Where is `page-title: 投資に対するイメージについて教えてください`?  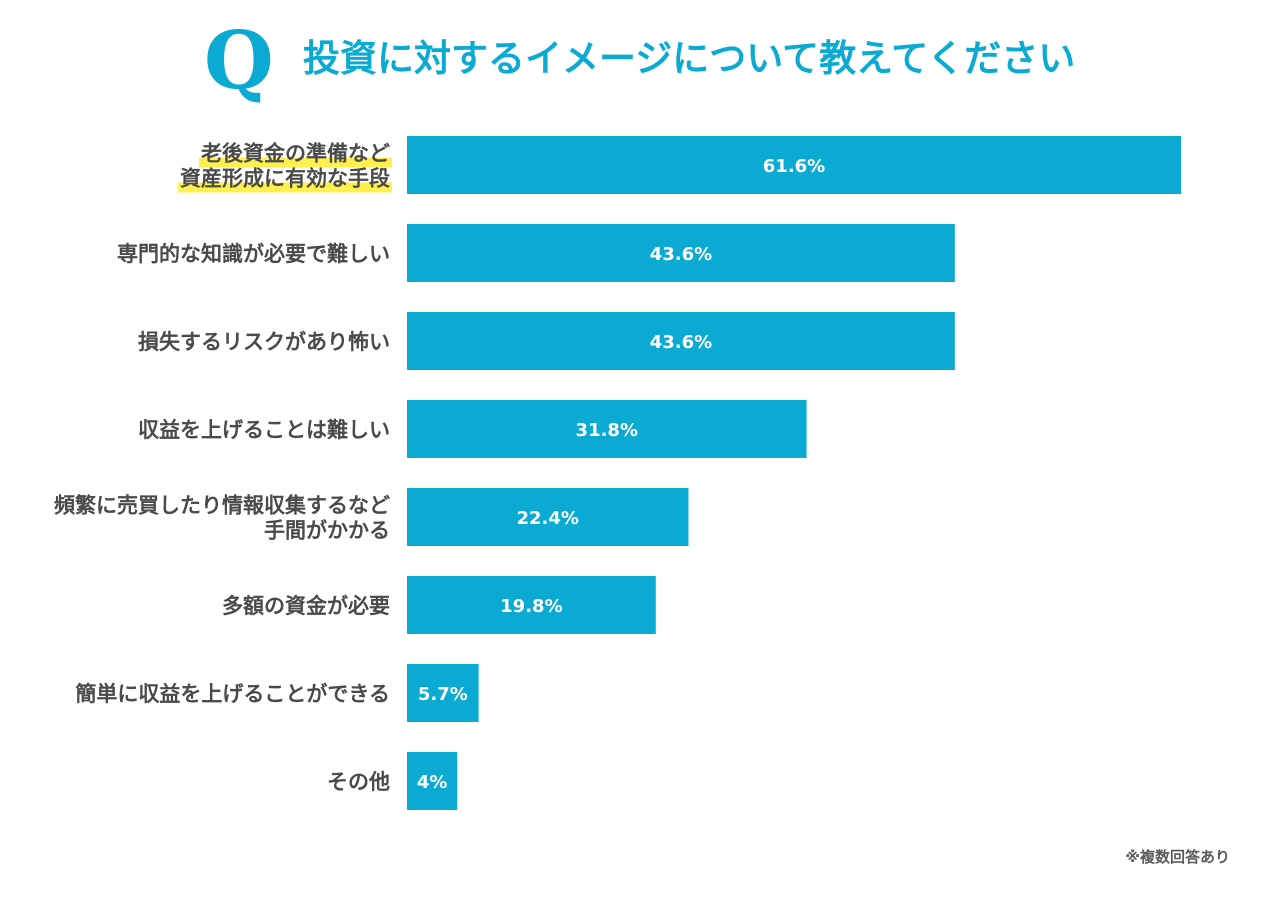 page-title: 投資に対するイメージについて教えてください is located at coordinates (689, 58).